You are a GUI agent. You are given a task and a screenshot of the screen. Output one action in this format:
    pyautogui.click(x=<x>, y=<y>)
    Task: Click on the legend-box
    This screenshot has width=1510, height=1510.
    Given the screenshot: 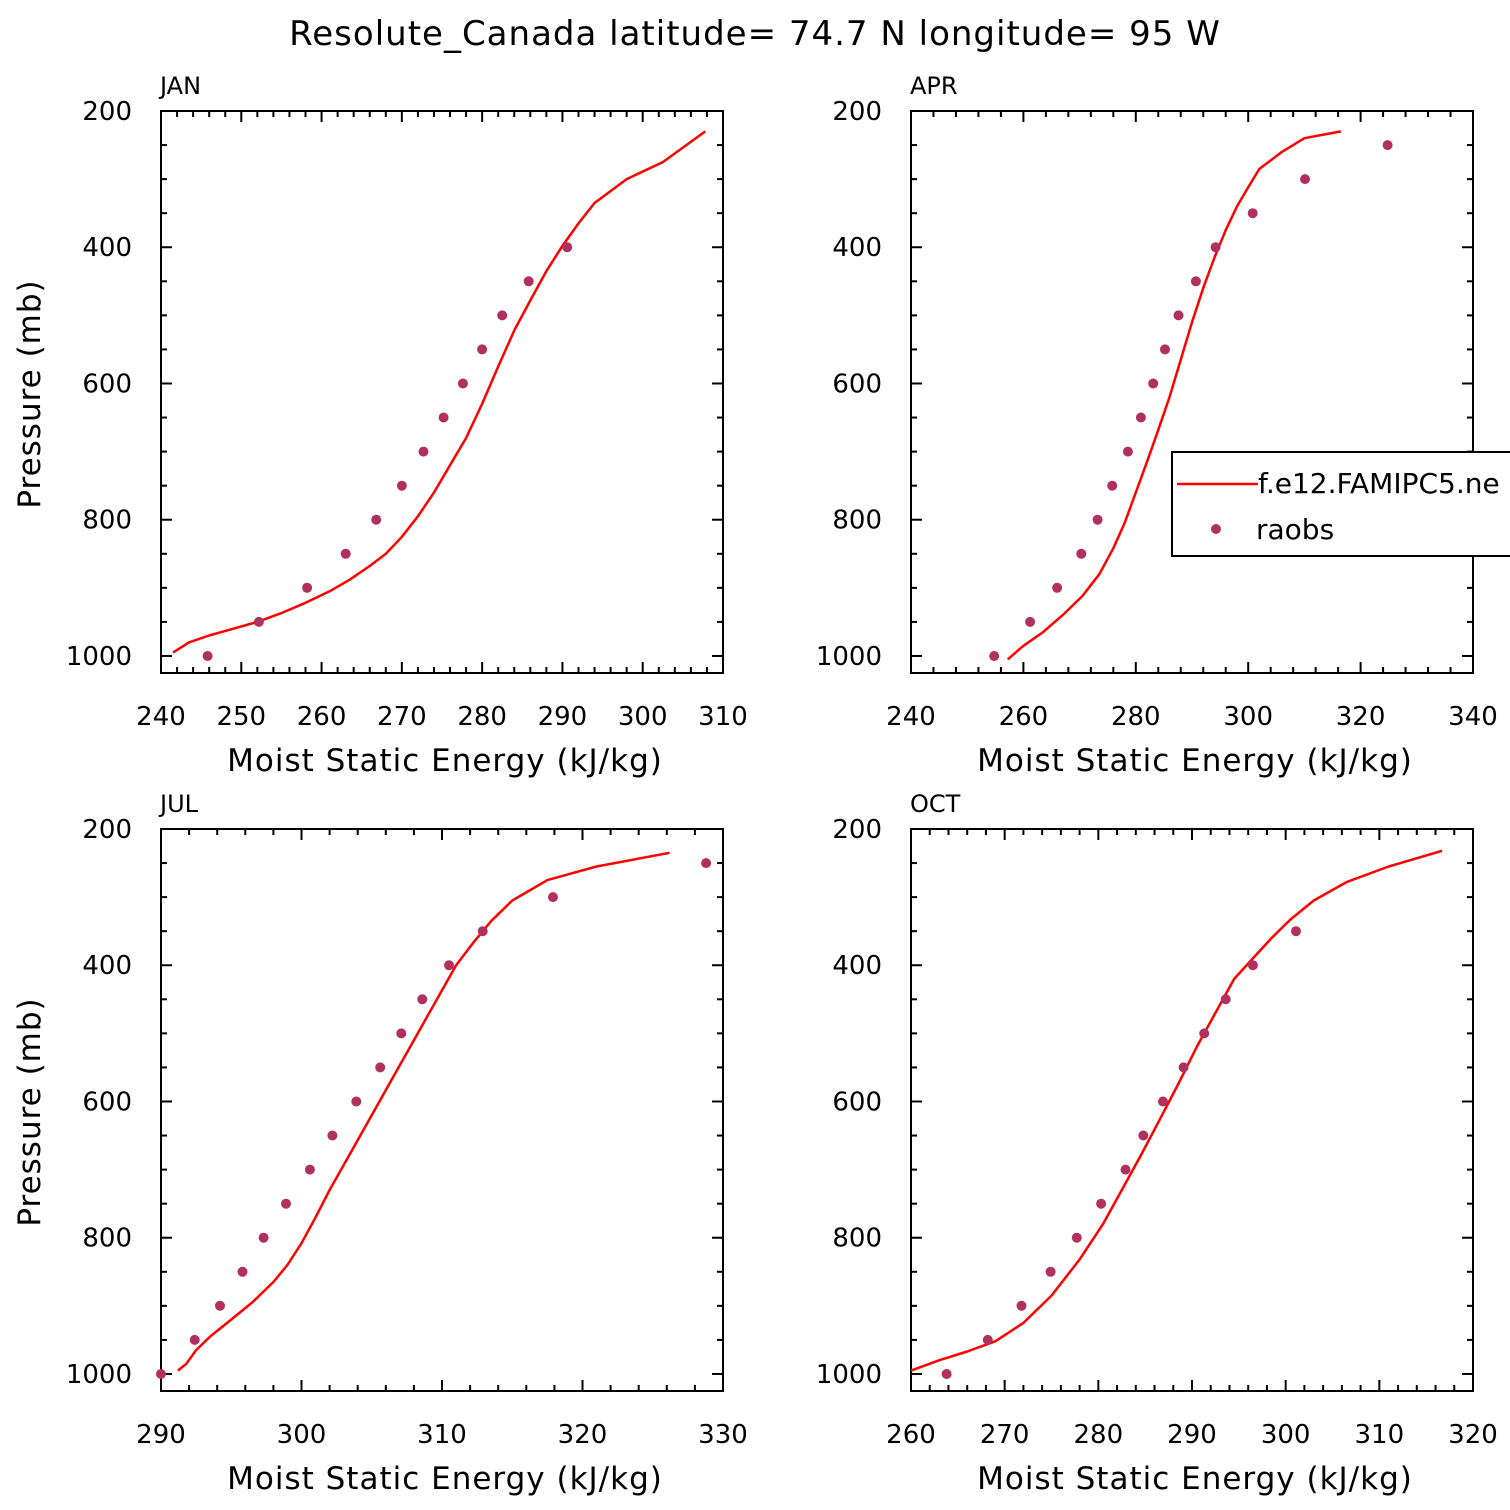 What is the action you would take?
    pyautogui.click(x=1340, y=504)
    